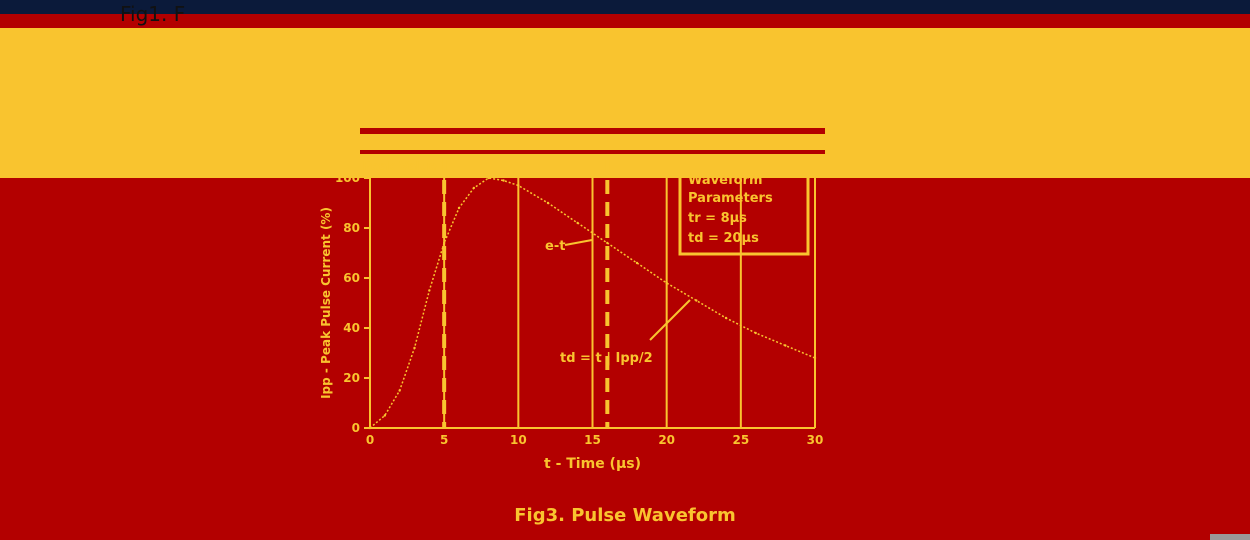 The image size is (1250, 540). I want to click on annotations: td = t | Ipp/2 e-t, so click(618, 302).